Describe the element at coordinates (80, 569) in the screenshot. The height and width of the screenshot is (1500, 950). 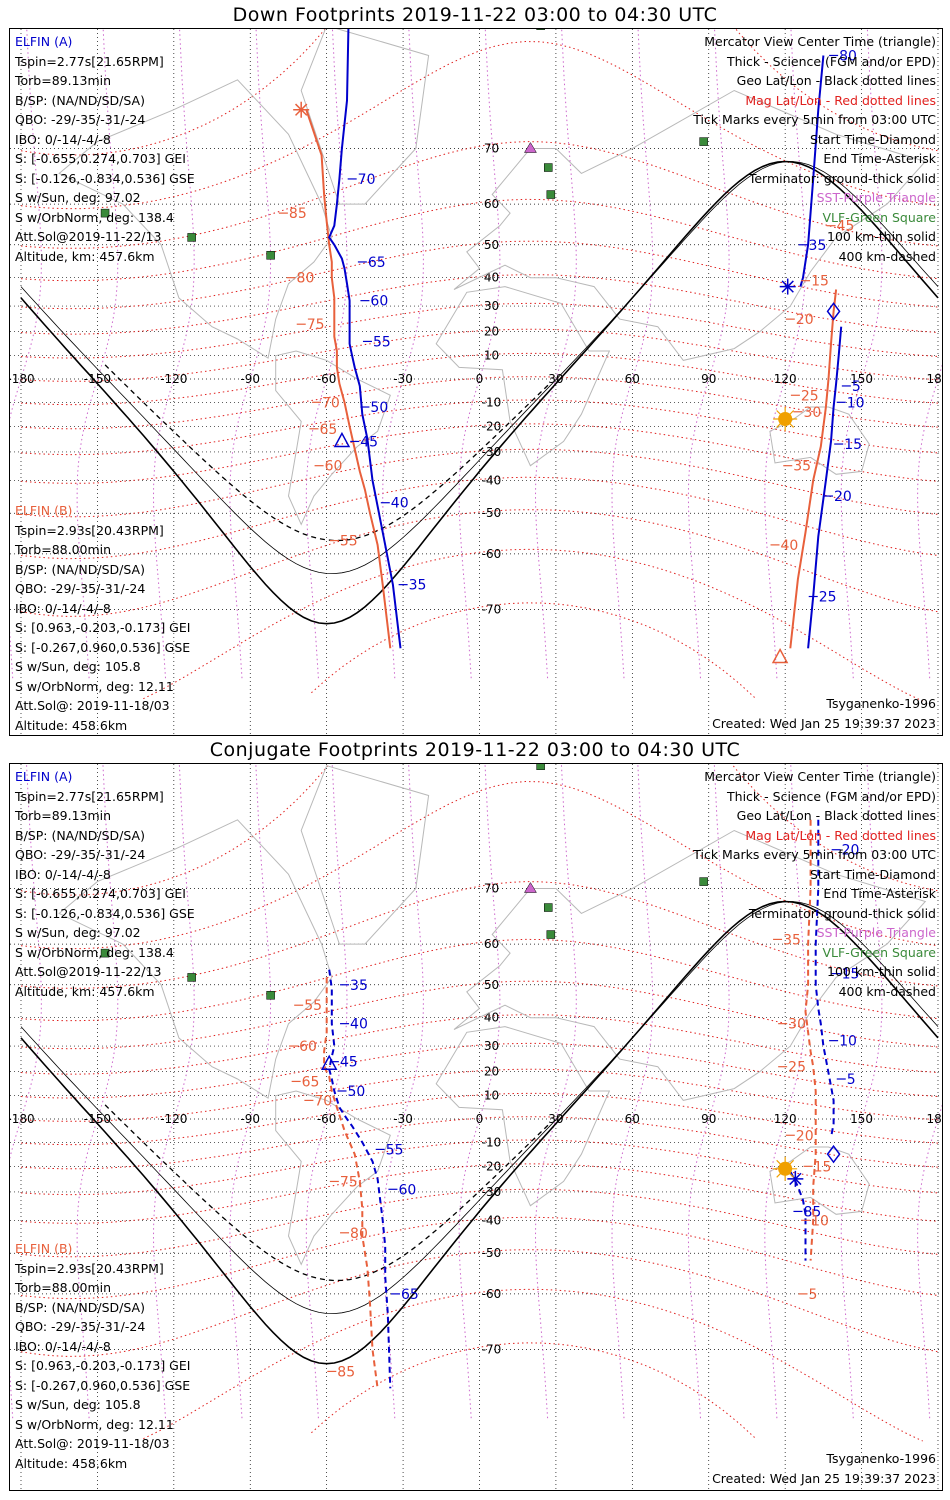
I see `elfin-b-bsp: B/SP: (NA/ND/SD/SA)` at that location.